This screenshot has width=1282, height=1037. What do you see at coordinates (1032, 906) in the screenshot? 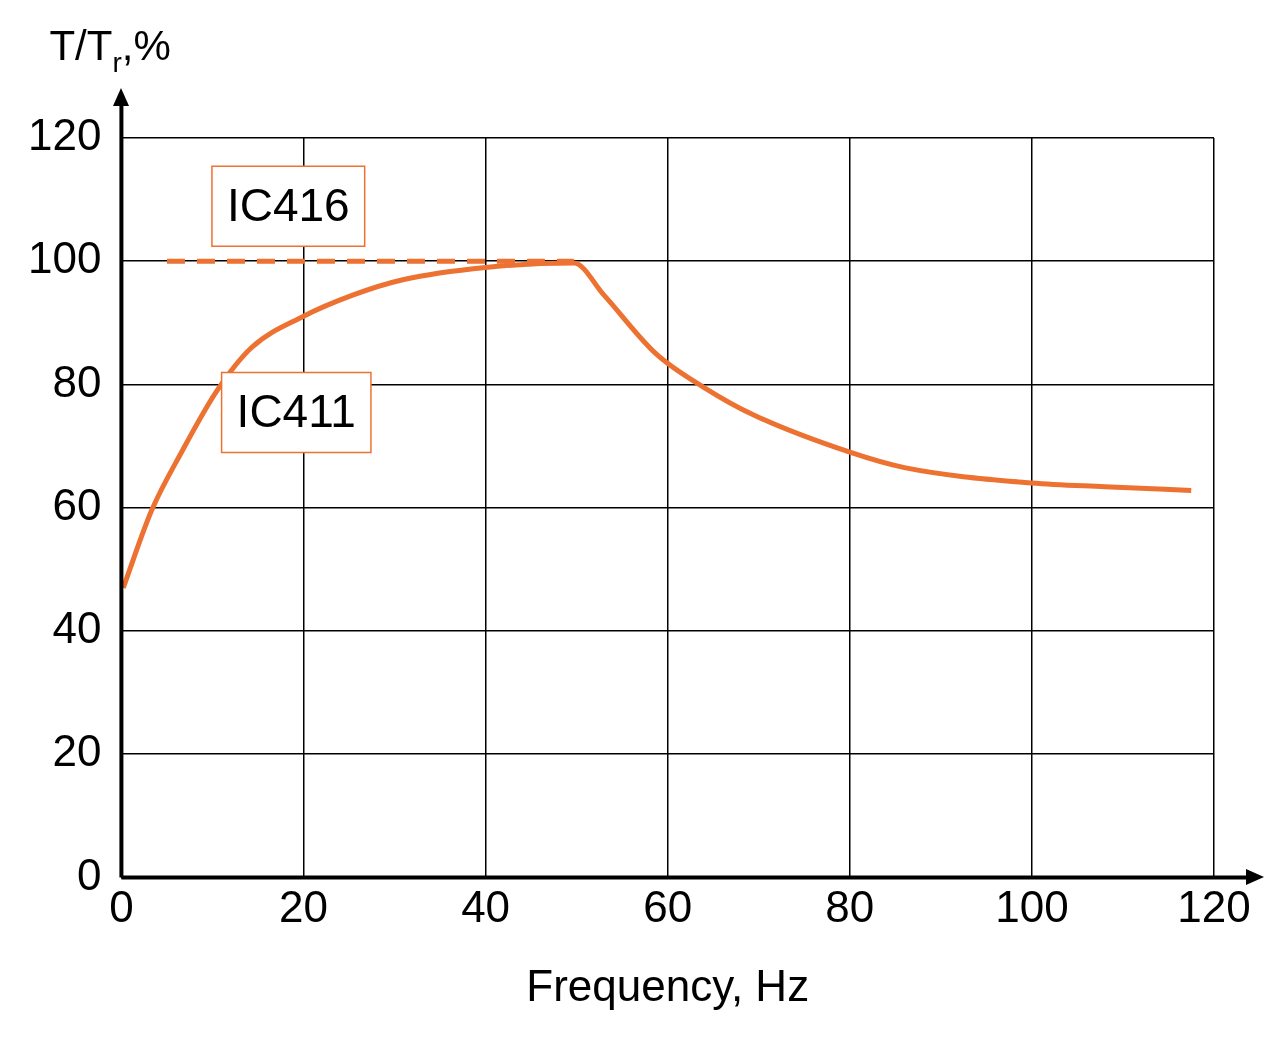
I see `x-tick-label: 100` at bounding box center [1032, 906].